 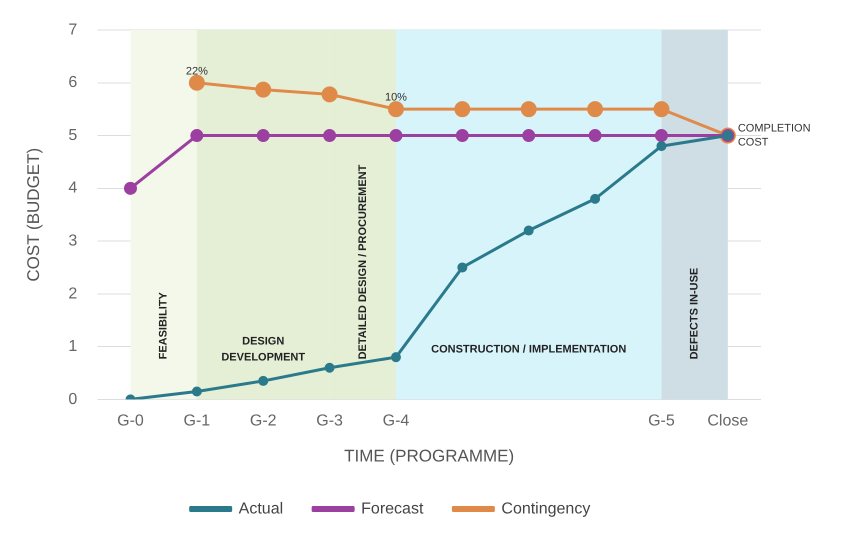 What do you see at coordinates (73, 347) in the screenshot?
I see `y-tick-label: 1` at bounding box center [73, 347].